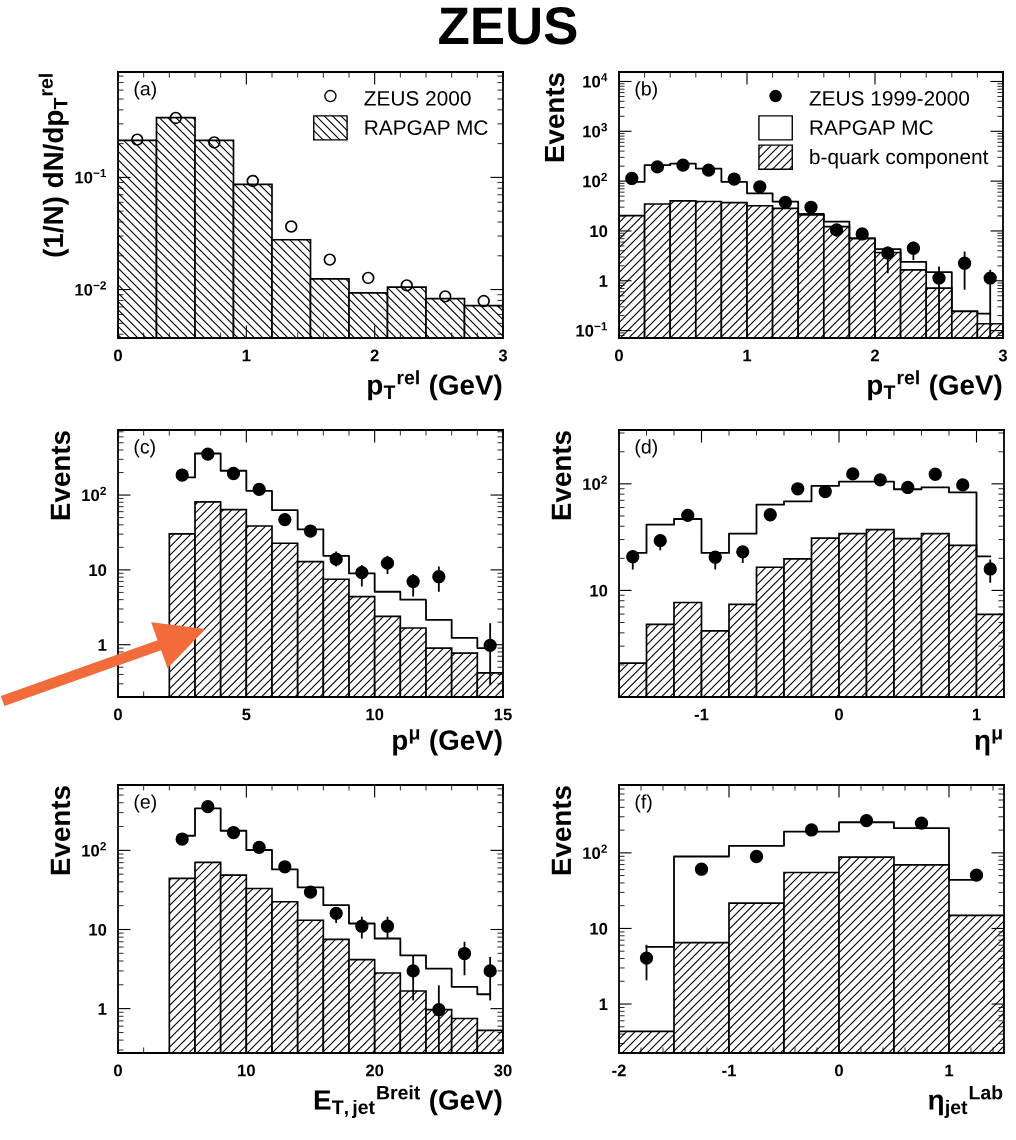 The image size is (1016, 1140). I want to click on legend-label: b-quark component, so click(899, 158).